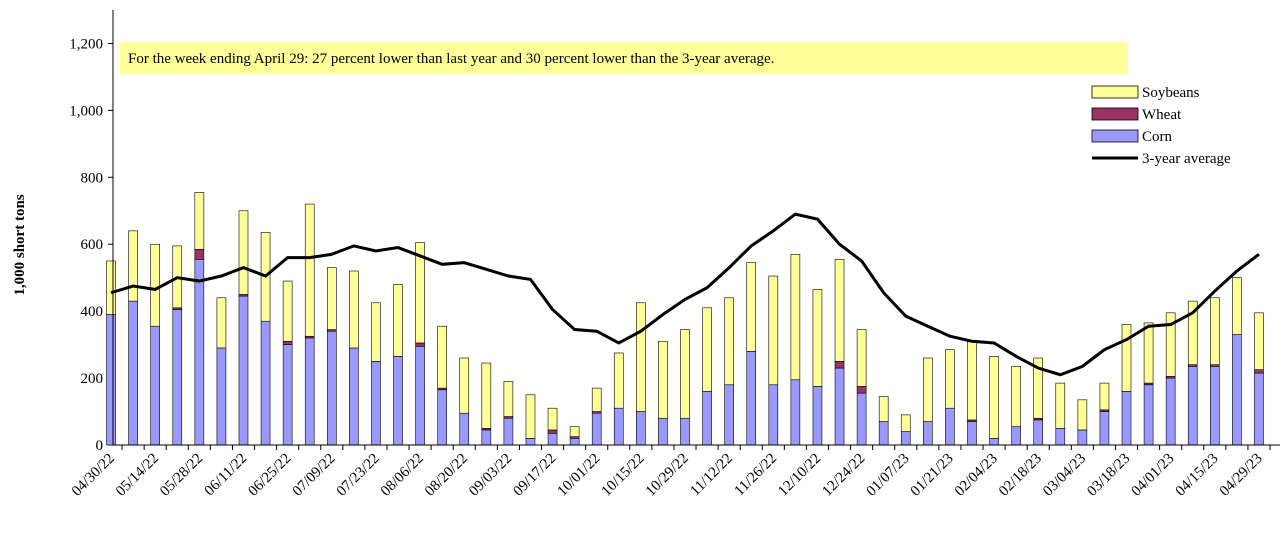 This screenshot has height=538, width=1283. What do you see at coordinates (92, 312) in the screenshot?
I see `y-tick-label: 400` at bounding box center [92, 312].